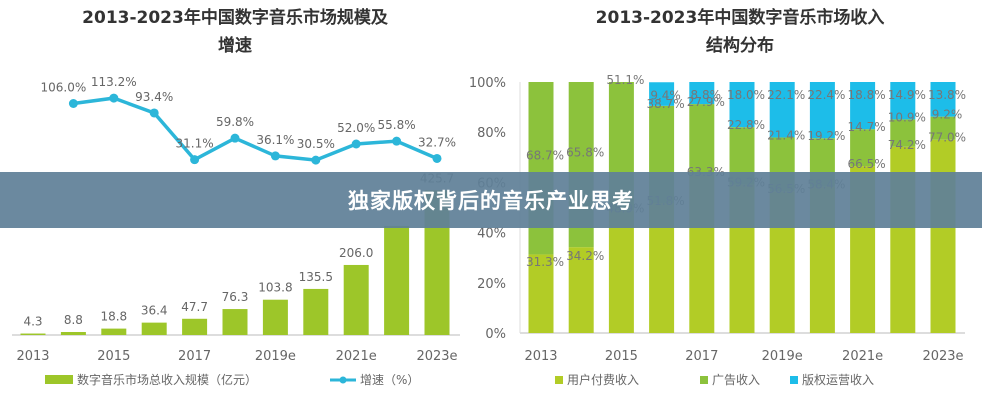 This screenshot has width=982, height=400. Describe the element at coordinates (491, 133) in the screenshot. I see `right-y-tick: 80%` at that location.